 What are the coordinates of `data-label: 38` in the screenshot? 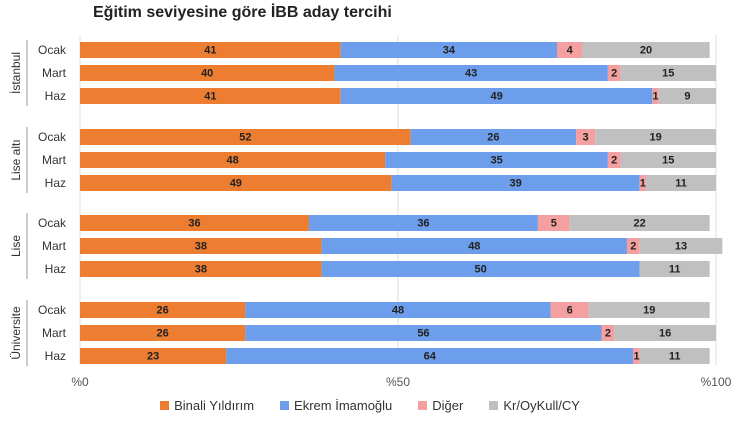 It's located at (201, 270).